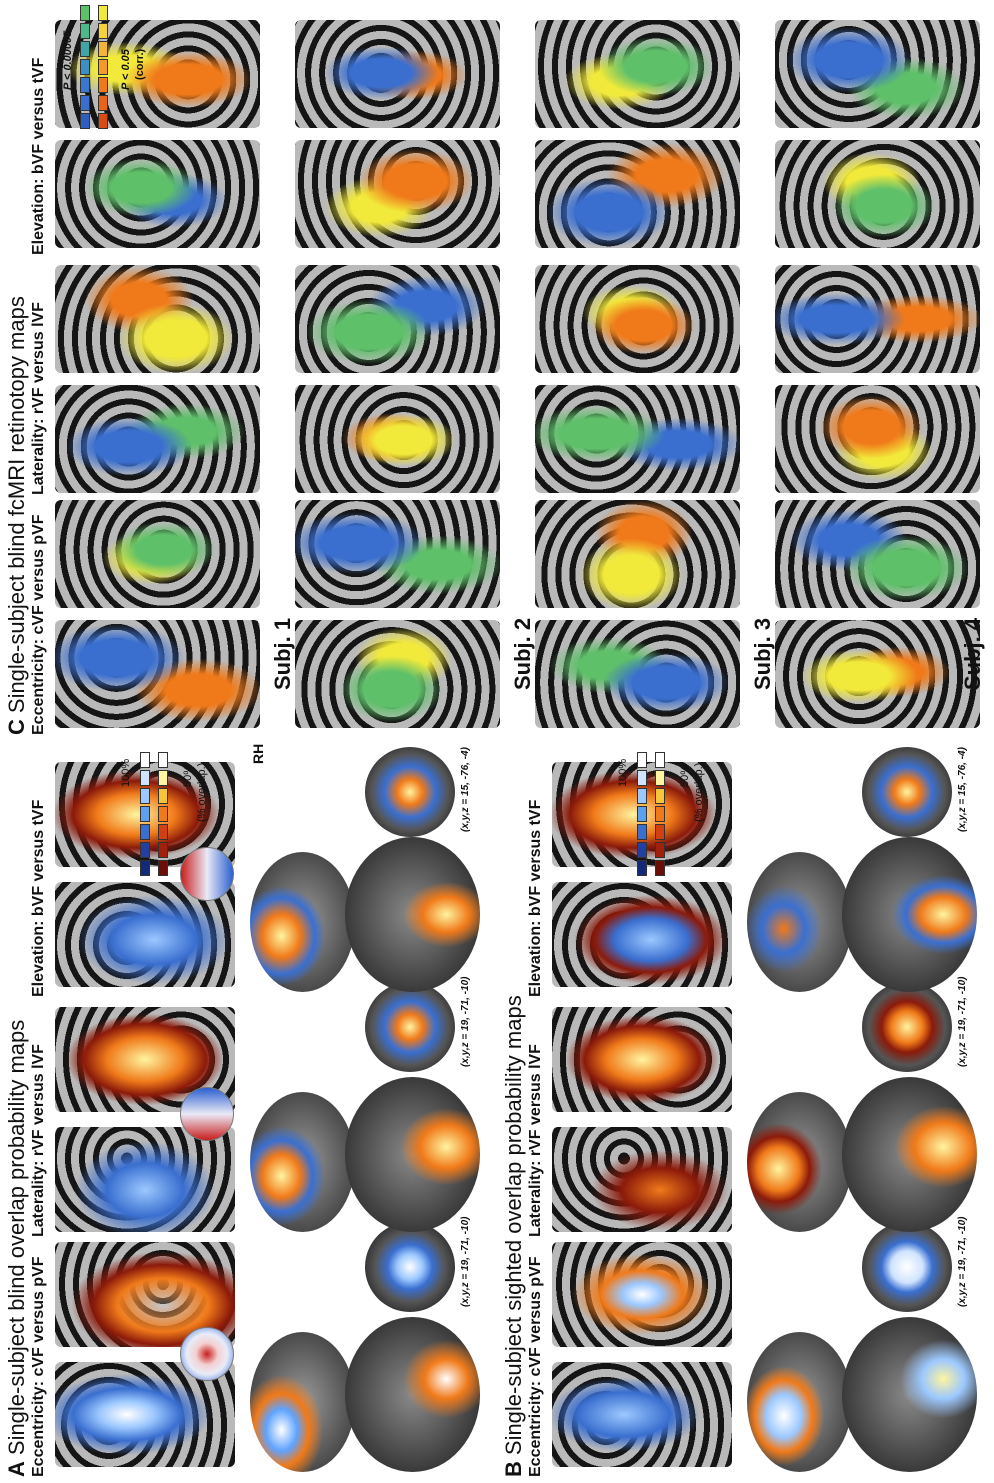 Image resolution: width=994 pixels, height=1483 pixels. Describe the element at coordinates (623, 772) in the screenshot. I see `panel-b-colorbar-top-label: 100%` at that location.